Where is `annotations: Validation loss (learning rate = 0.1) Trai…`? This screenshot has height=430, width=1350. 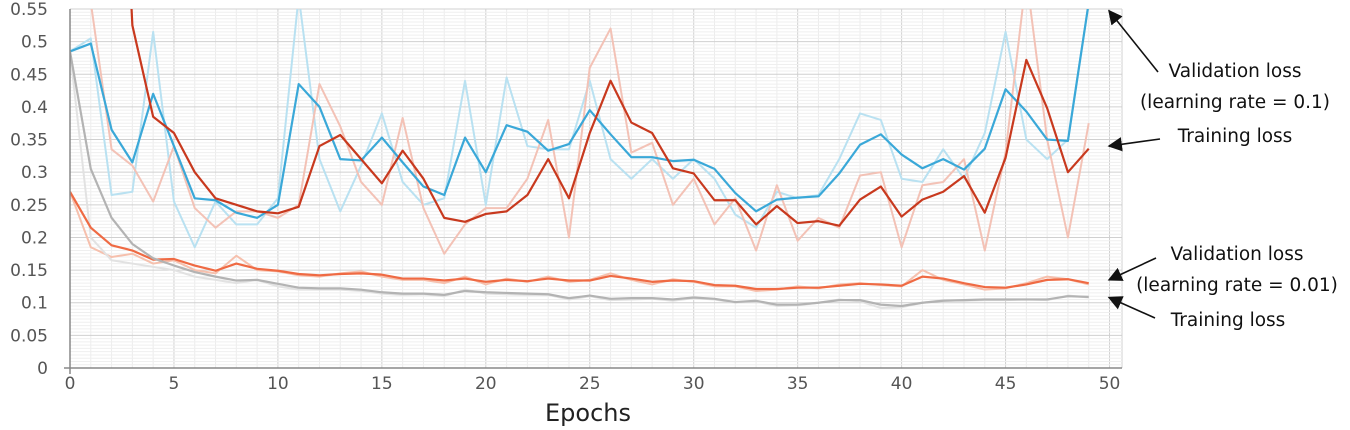 annotations: Validation loss (learning rate = 0.1) Trai… is located at coordinates (1222, 170).